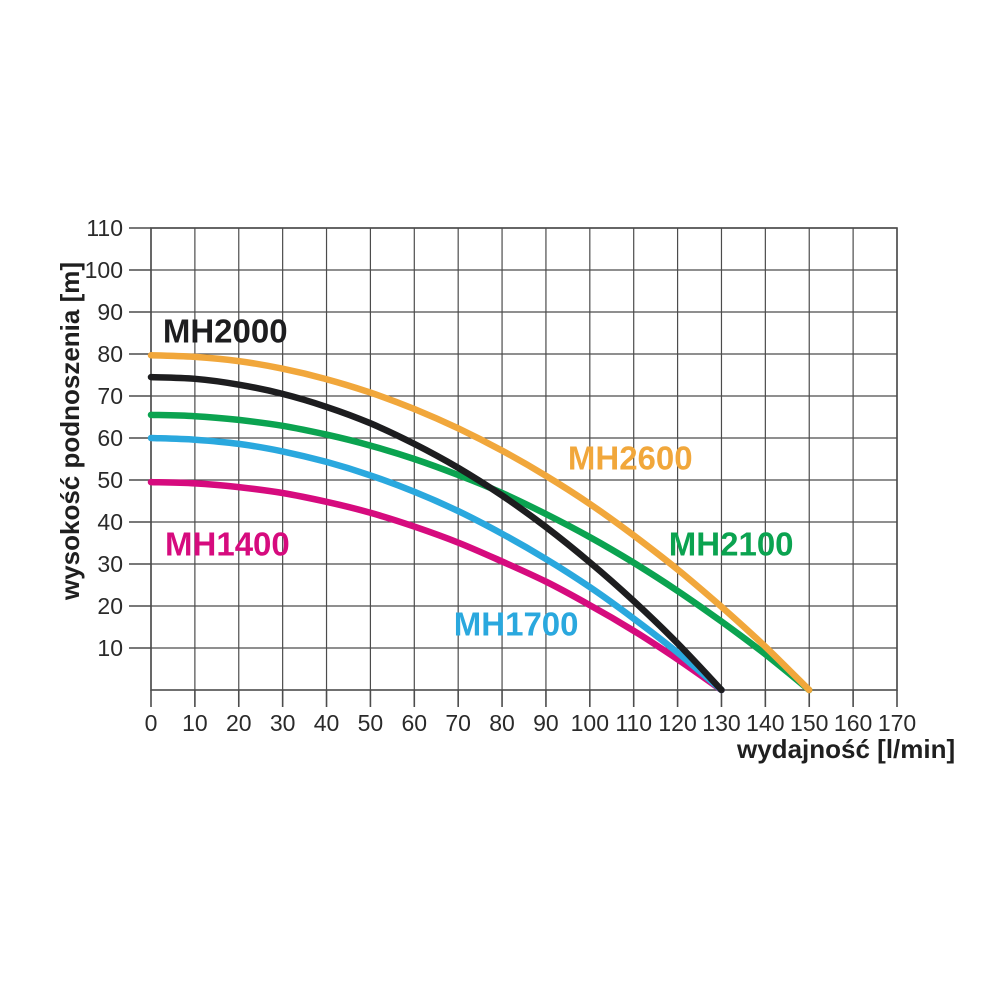  What do you see at coordinates (633, 723) in the screenshot?
I see `x-tick-label: 110` at bounding box center [633, 723].